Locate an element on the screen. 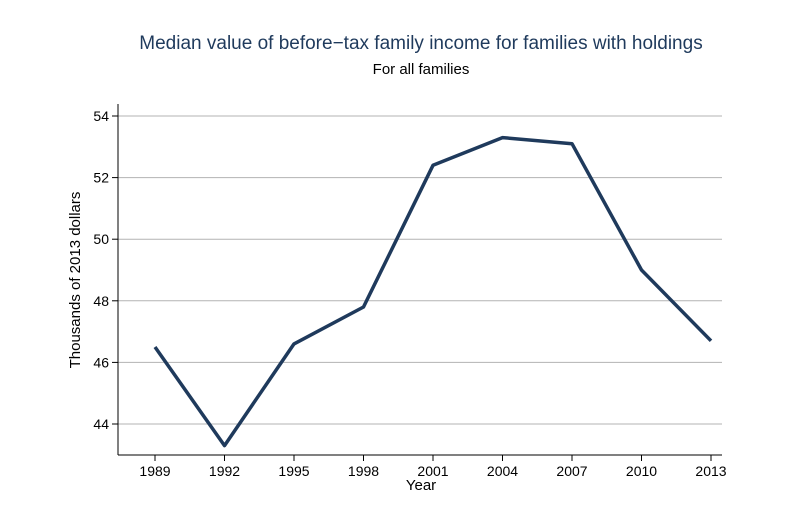 The image size is (803, 514). y-tick-label: 48 is located at coordinates (101, 301).